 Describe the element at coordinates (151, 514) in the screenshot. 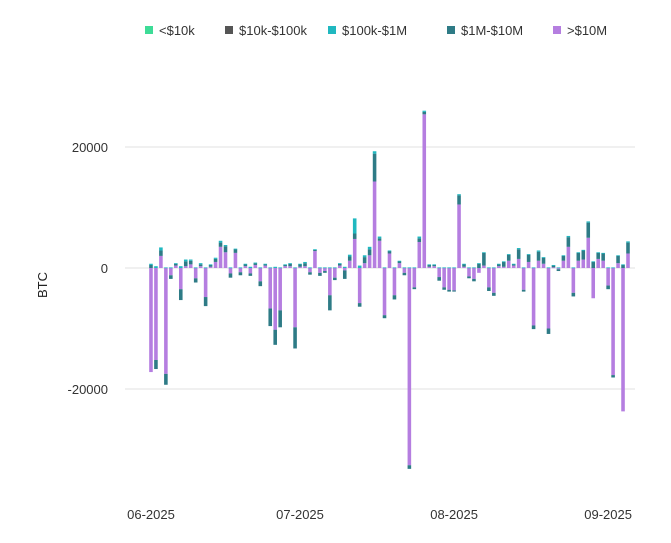

I see `x-tick-label-0: 06-2025` at that location.